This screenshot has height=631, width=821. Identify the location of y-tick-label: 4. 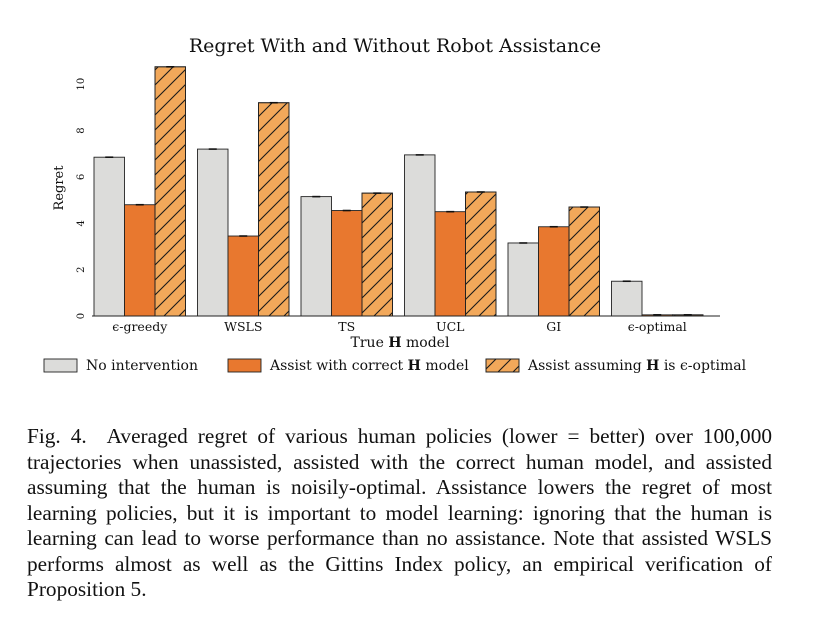
(81, 223).